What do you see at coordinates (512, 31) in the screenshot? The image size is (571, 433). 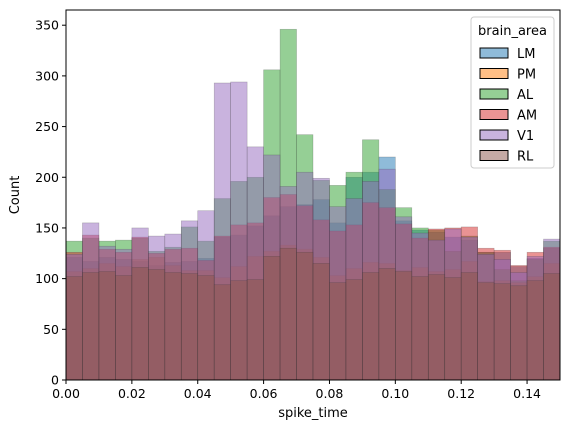 I see `legend-title: brain_area` at bounding box center [512, 31].